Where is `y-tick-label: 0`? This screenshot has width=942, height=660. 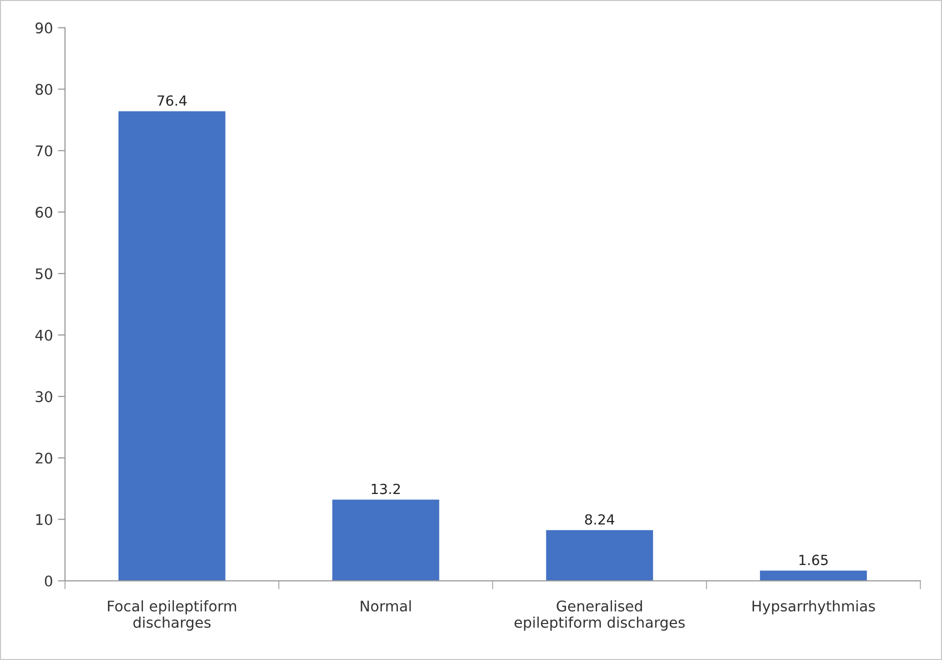
y-tick-label: 0 is located at coordinates (48, 581).